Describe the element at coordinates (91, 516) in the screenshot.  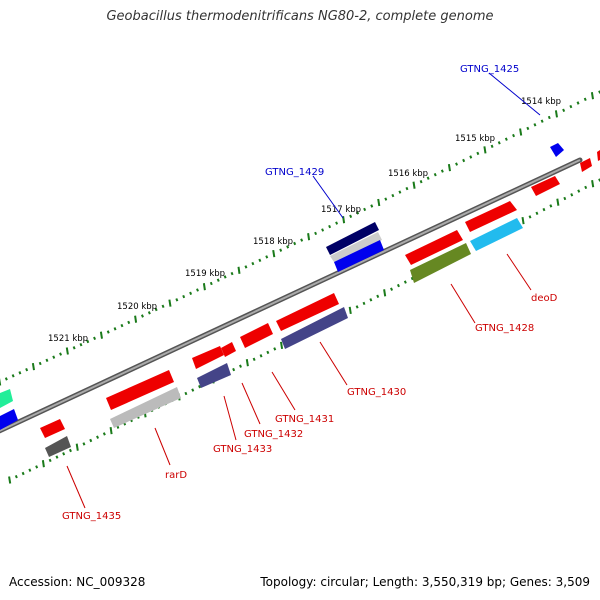
I see `label-GTNG_1435: GTNG_1435` at that location.